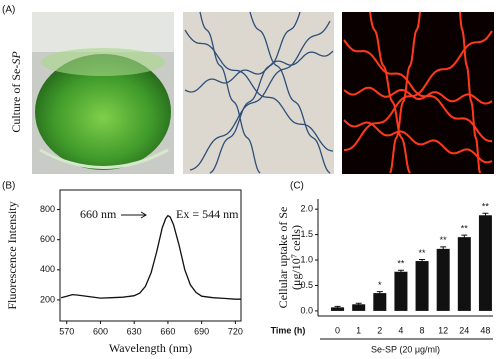  What do you see at coordinates (8, 10) in the screenshot?
I see `panel-label: (A)` at bounding box center [8, 10].